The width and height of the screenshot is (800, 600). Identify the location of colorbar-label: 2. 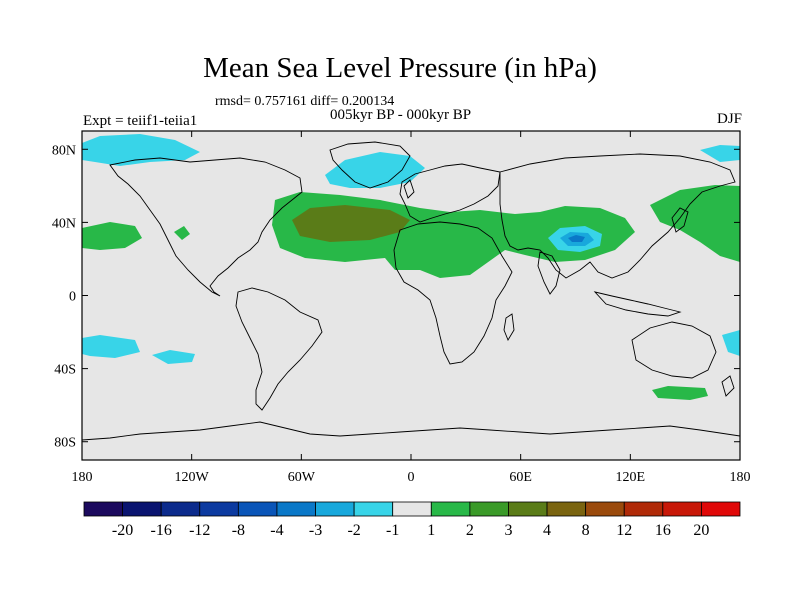
(470, 530).